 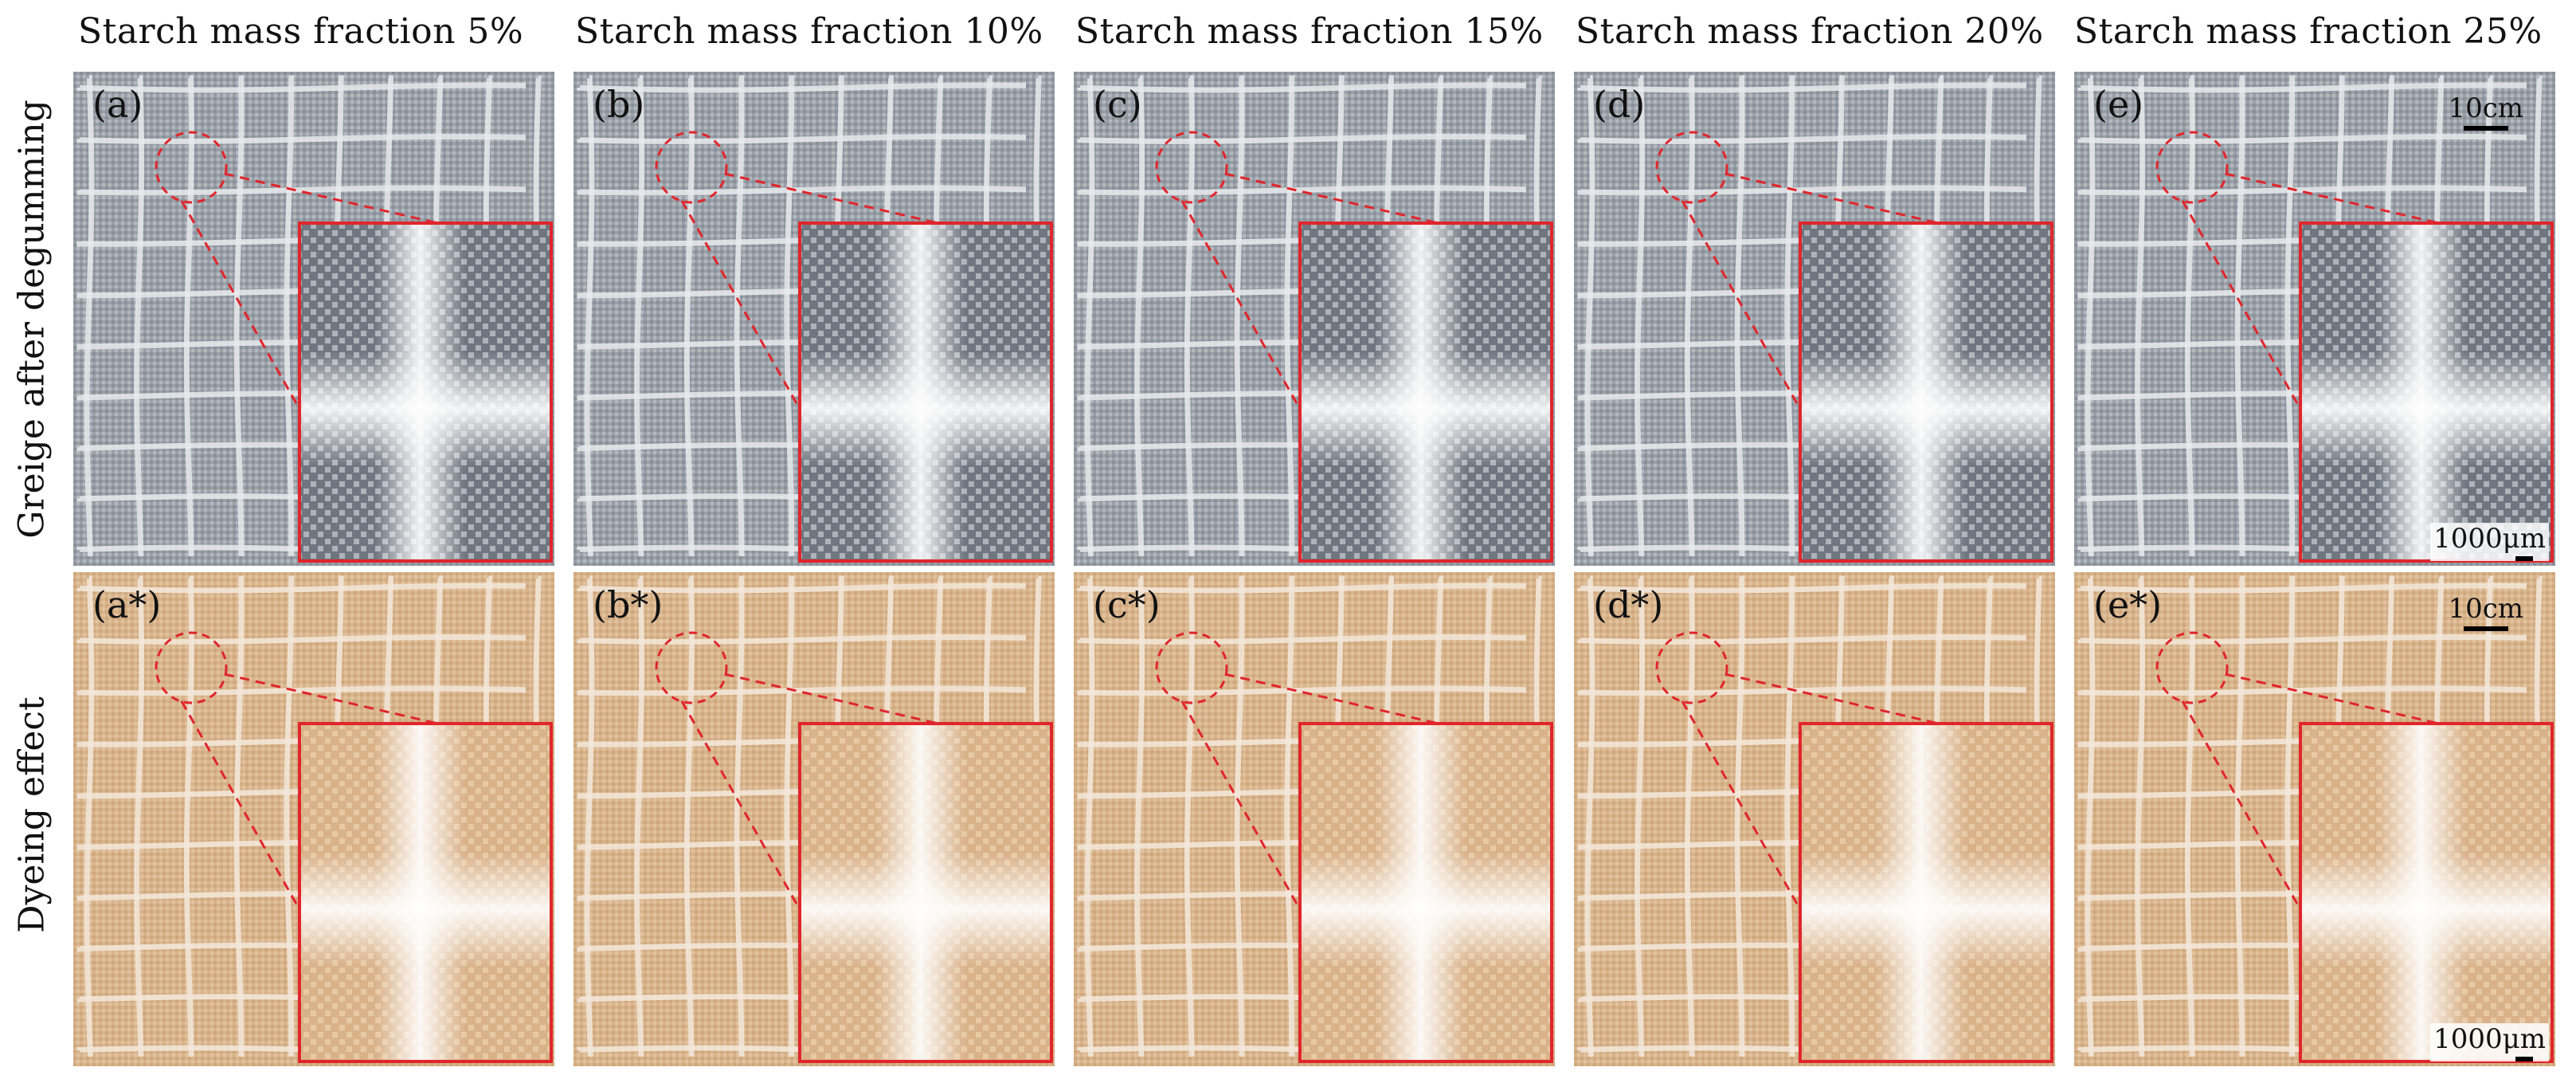 I want to click on scale-bar-fabric-e-star-label: 10cm, so click(x=2485, y=609).